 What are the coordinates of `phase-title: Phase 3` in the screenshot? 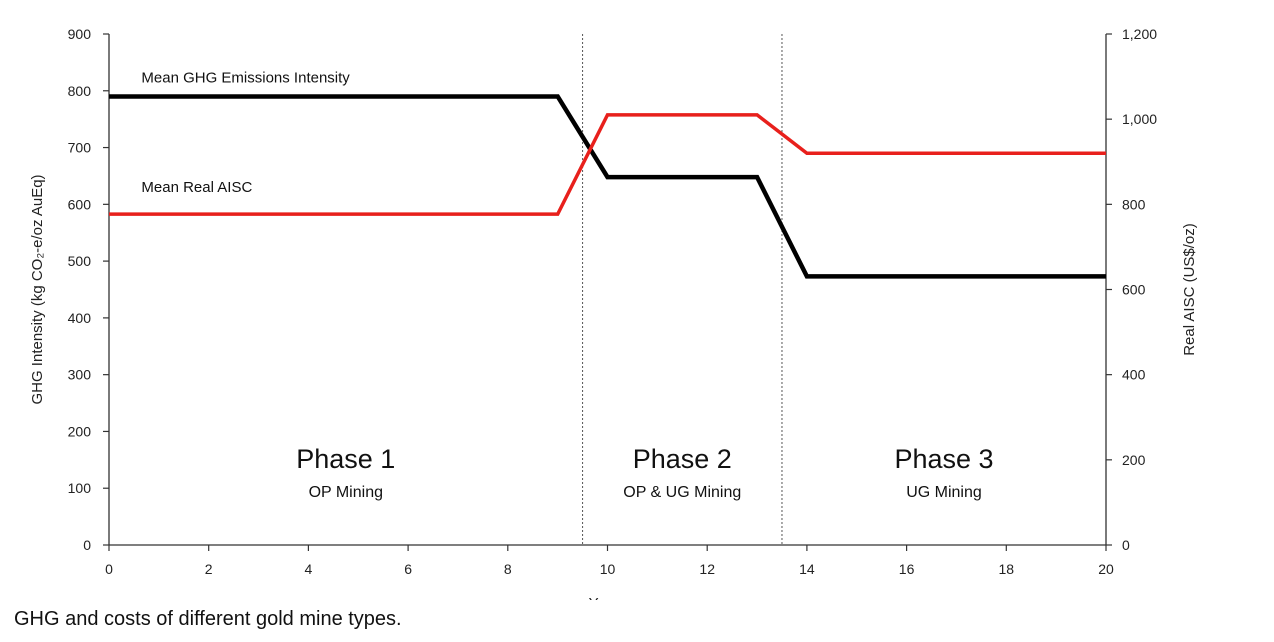 It's located at (943, 459).